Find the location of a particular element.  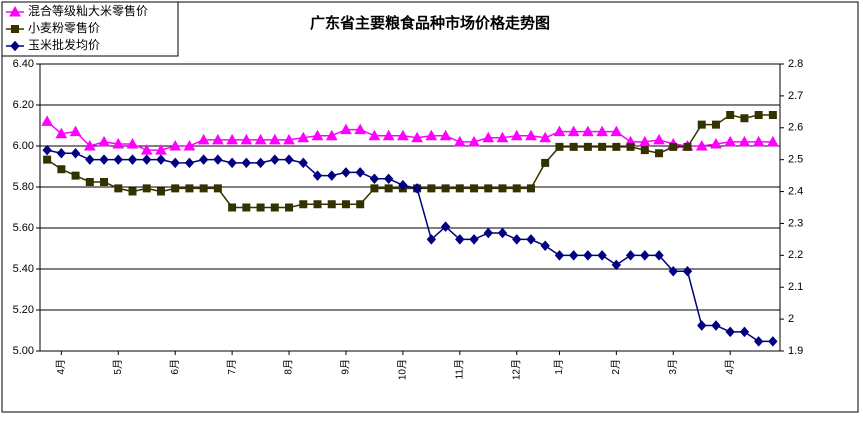

x-tick-label: 12月 is located at coordinates (516, 369).